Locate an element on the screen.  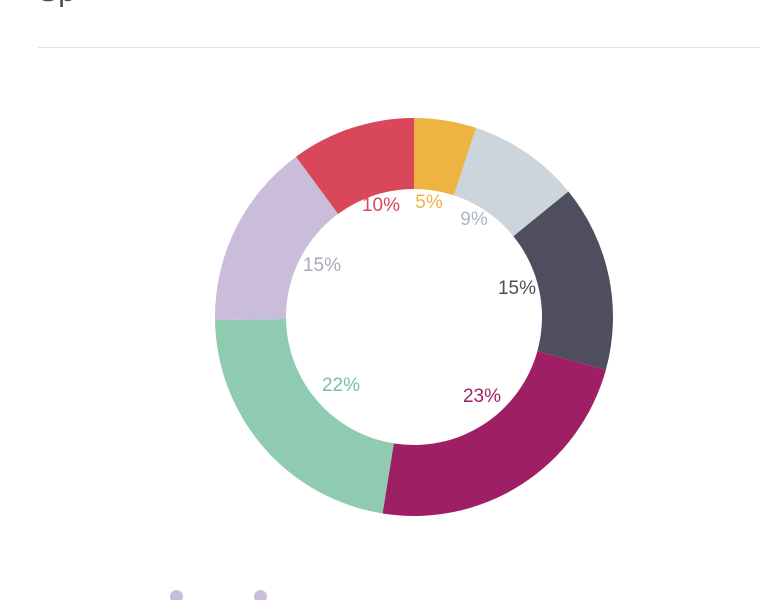
slice-value-label: 10% is located at coordinates (381, 205).